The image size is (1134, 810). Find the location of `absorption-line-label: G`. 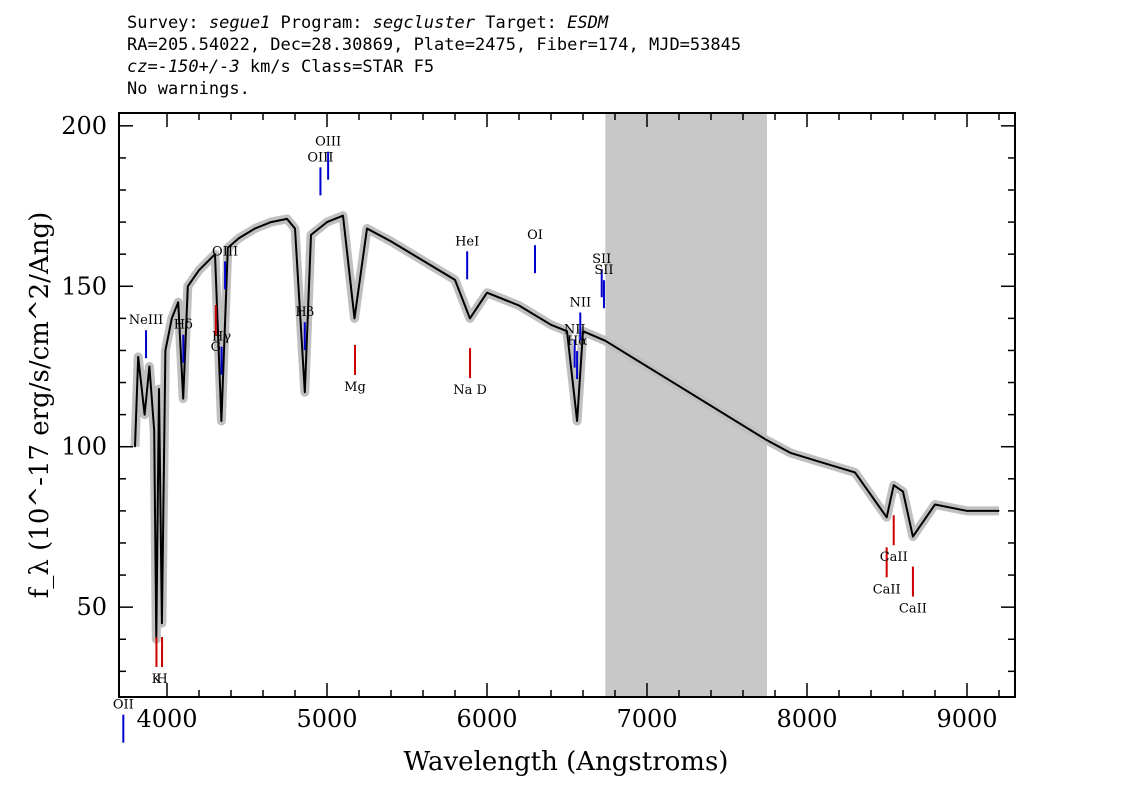

absorption-line-label: G is located at coordinates (216, 347).